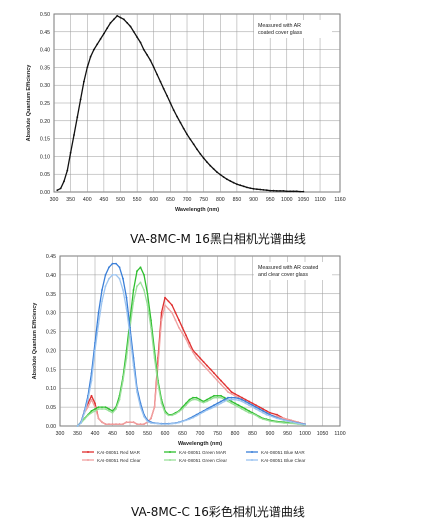  Describe the element at coordinates (218, 512) in the screenshot. I see `caption-color: VA-8MC-C 16彩色相机光谱曲线` at that location.